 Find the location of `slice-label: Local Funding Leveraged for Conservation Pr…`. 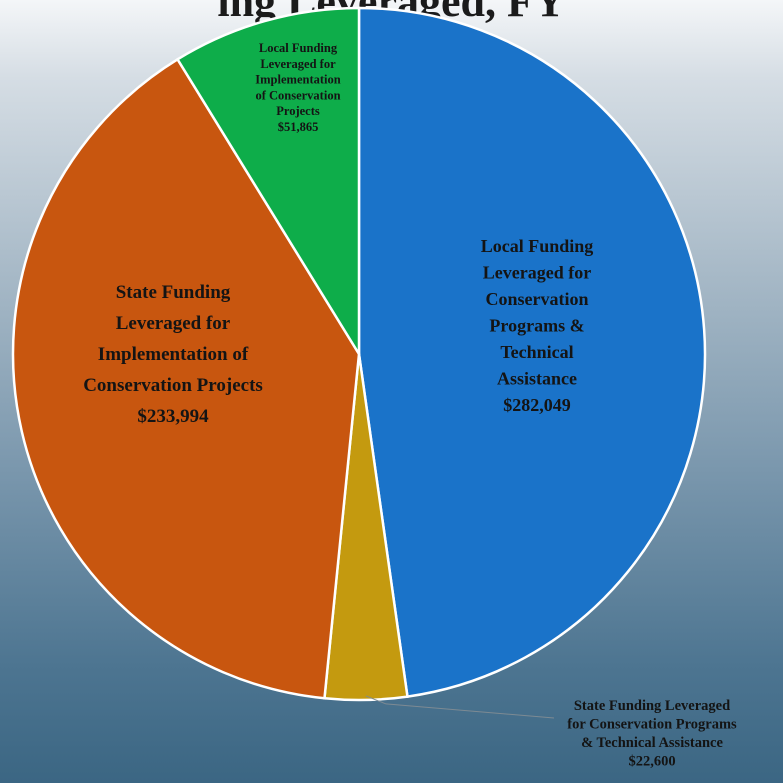

slice-label: Local Funding Leveraged for Conservation Pr… is located at coordinates (537, 325).